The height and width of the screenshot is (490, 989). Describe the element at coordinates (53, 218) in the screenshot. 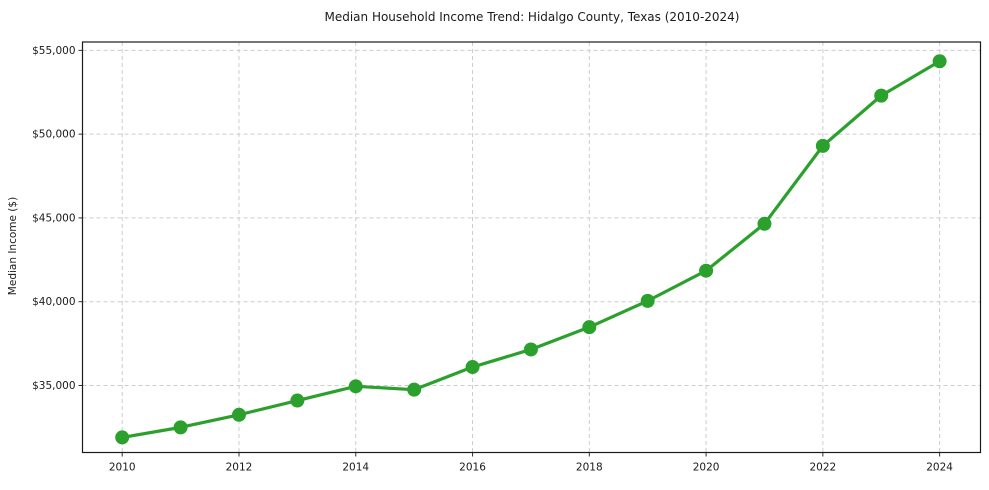

I see `y-tick-label: $45,000` at that location.